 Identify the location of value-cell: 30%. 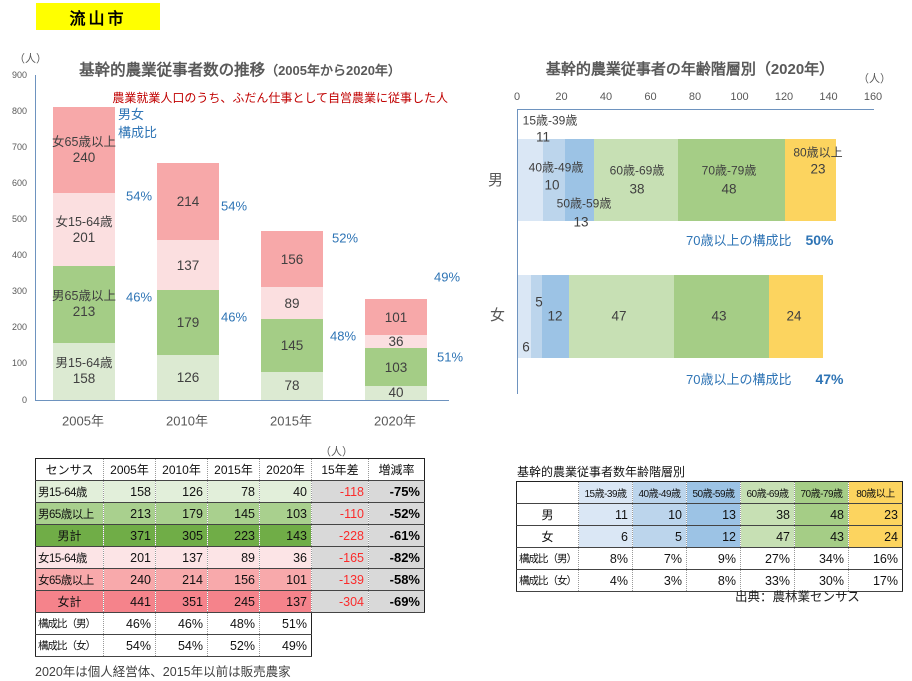
(821, 580).